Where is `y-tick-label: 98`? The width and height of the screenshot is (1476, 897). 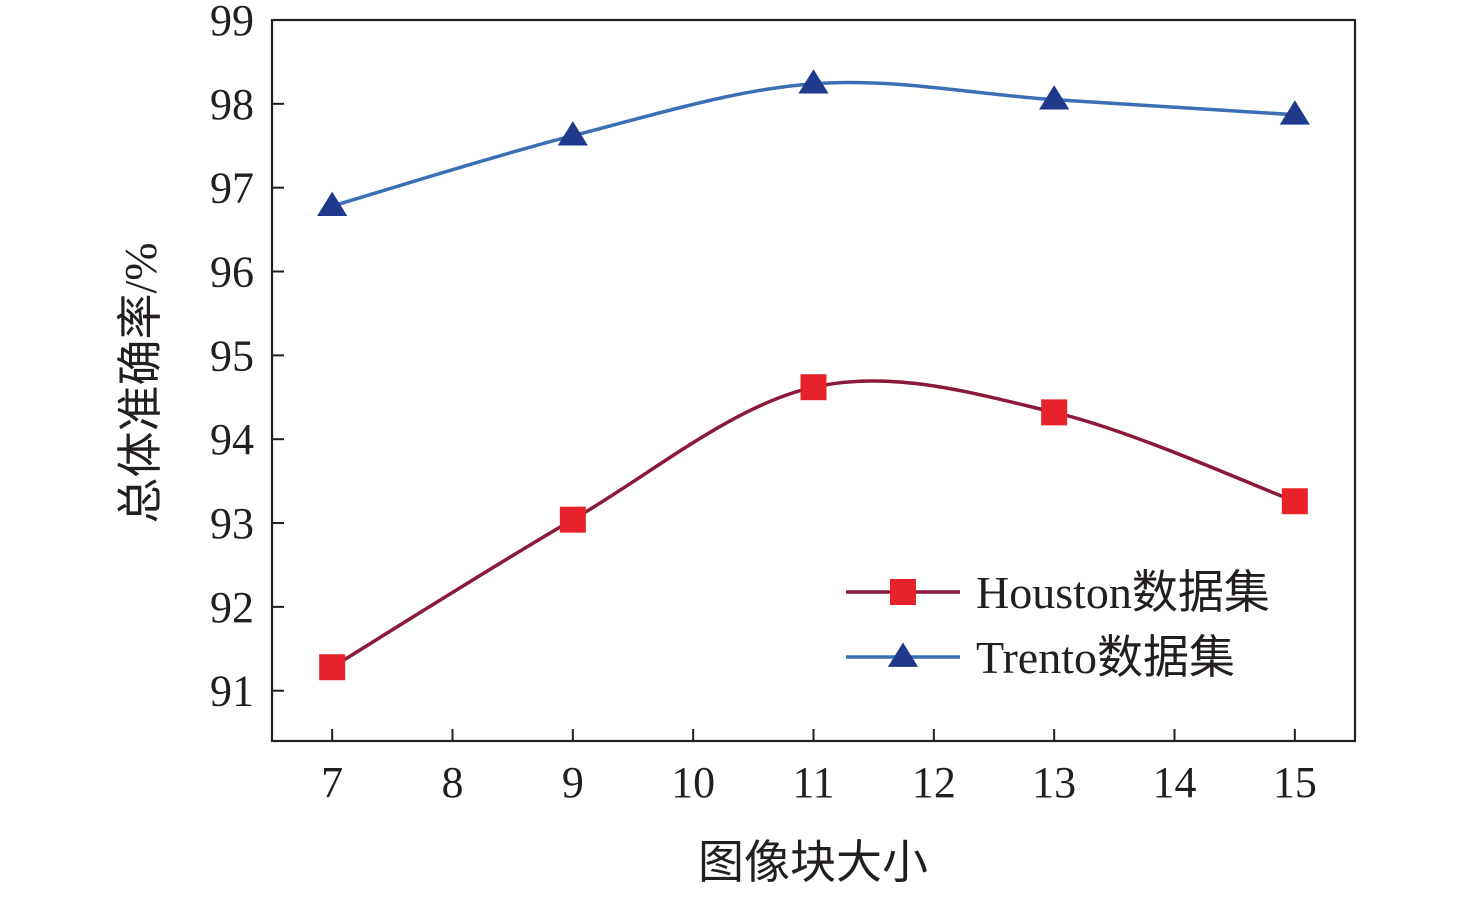
y-tick-label: 98 is located at coordinates (232, 104).